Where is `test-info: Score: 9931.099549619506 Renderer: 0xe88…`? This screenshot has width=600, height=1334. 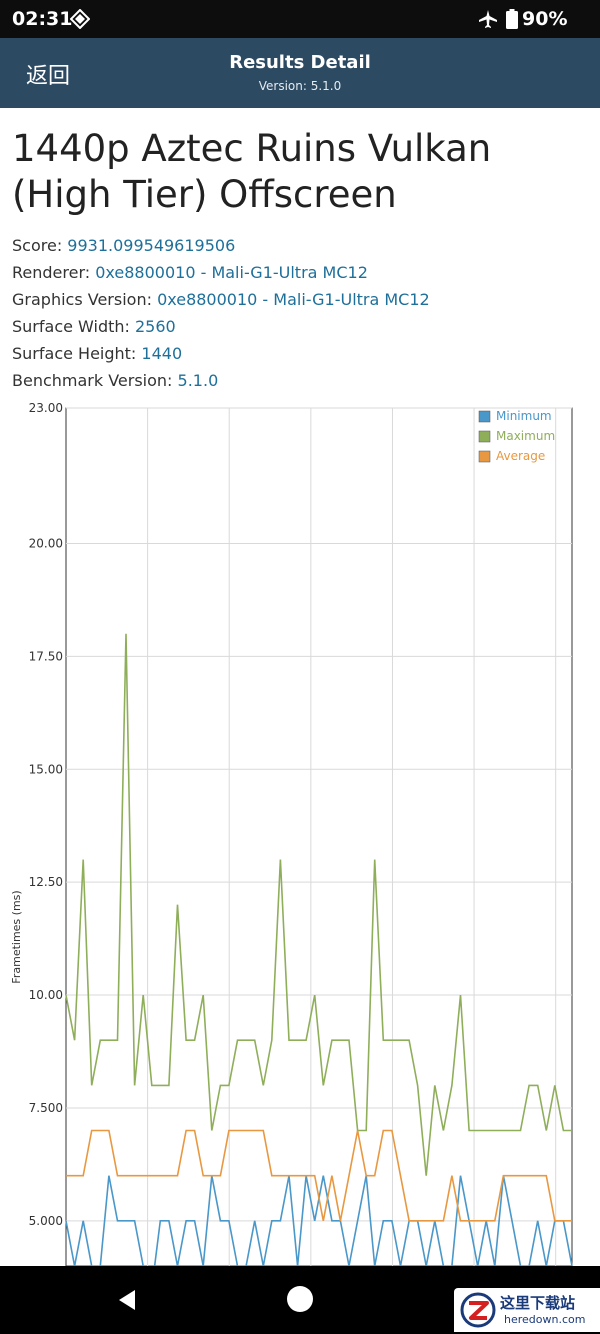 test-info: Score: 9931.099549619506 Renderer: 0xe88… is located at coordinates (221, 313).